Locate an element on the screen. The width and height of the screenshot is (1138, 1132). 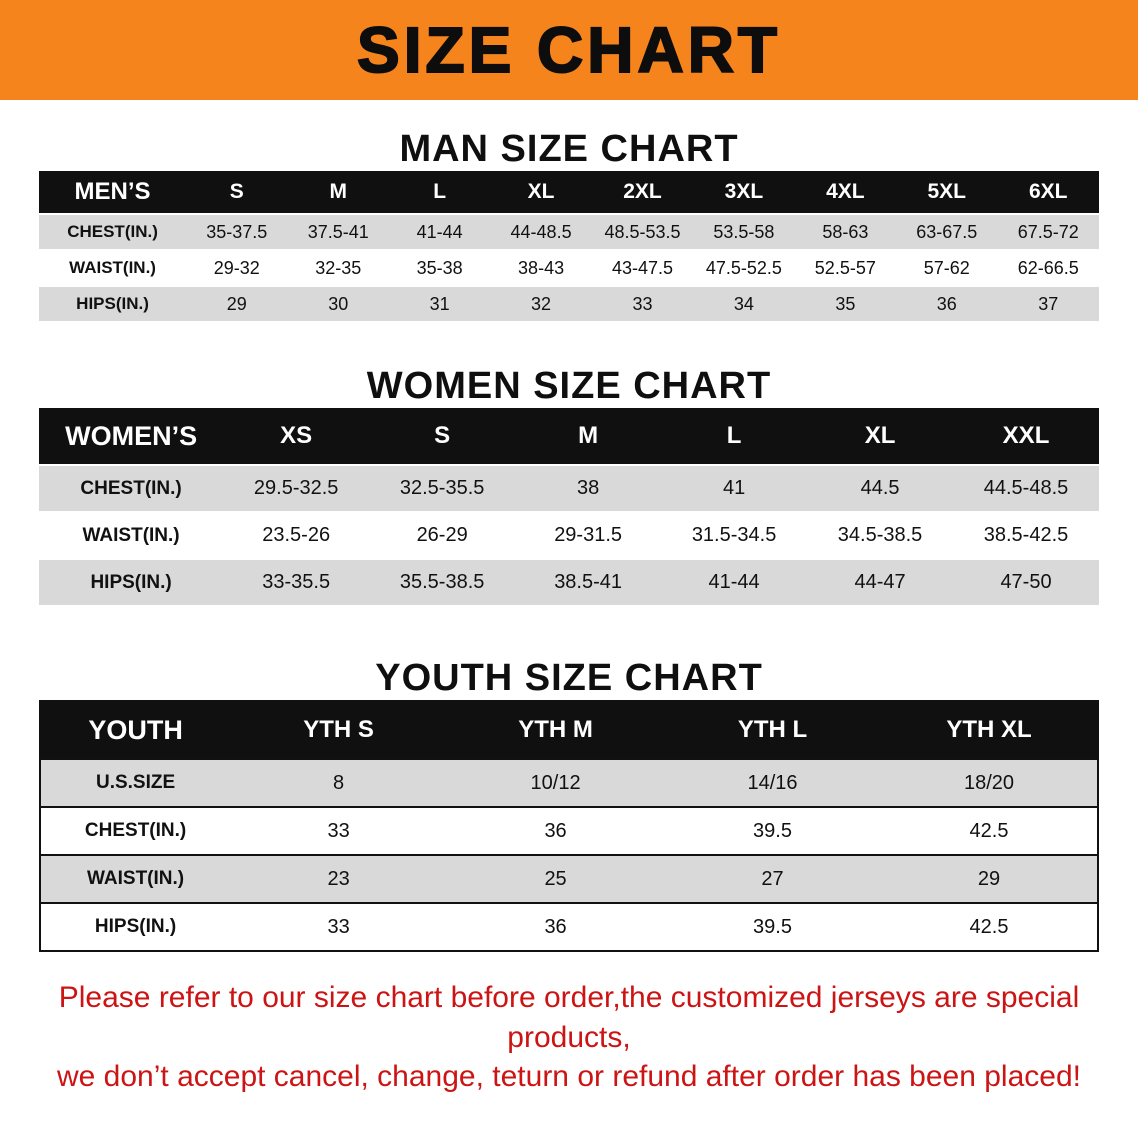
size-value: 32.5-35.5 is located at coordinates (442, 488).